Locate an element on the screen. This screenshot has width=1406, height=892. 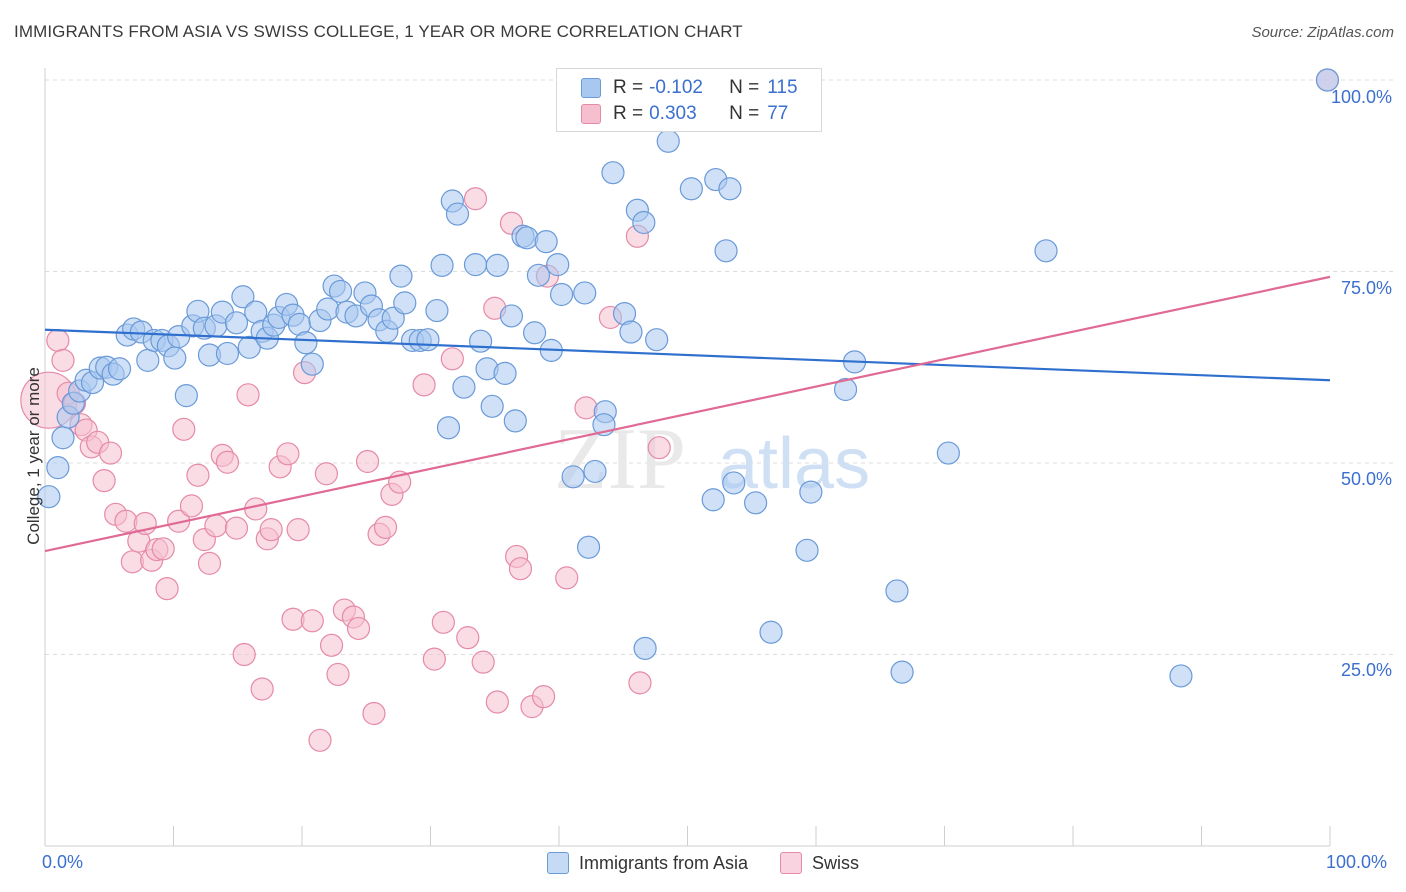
y-tick-label-25: 25.0% is located at coordinates (1366, 670).